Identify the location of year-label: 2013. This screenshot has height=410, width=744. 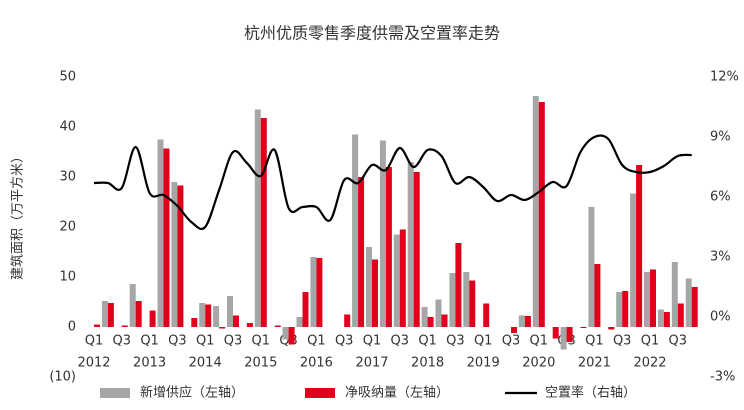
(149, 363).